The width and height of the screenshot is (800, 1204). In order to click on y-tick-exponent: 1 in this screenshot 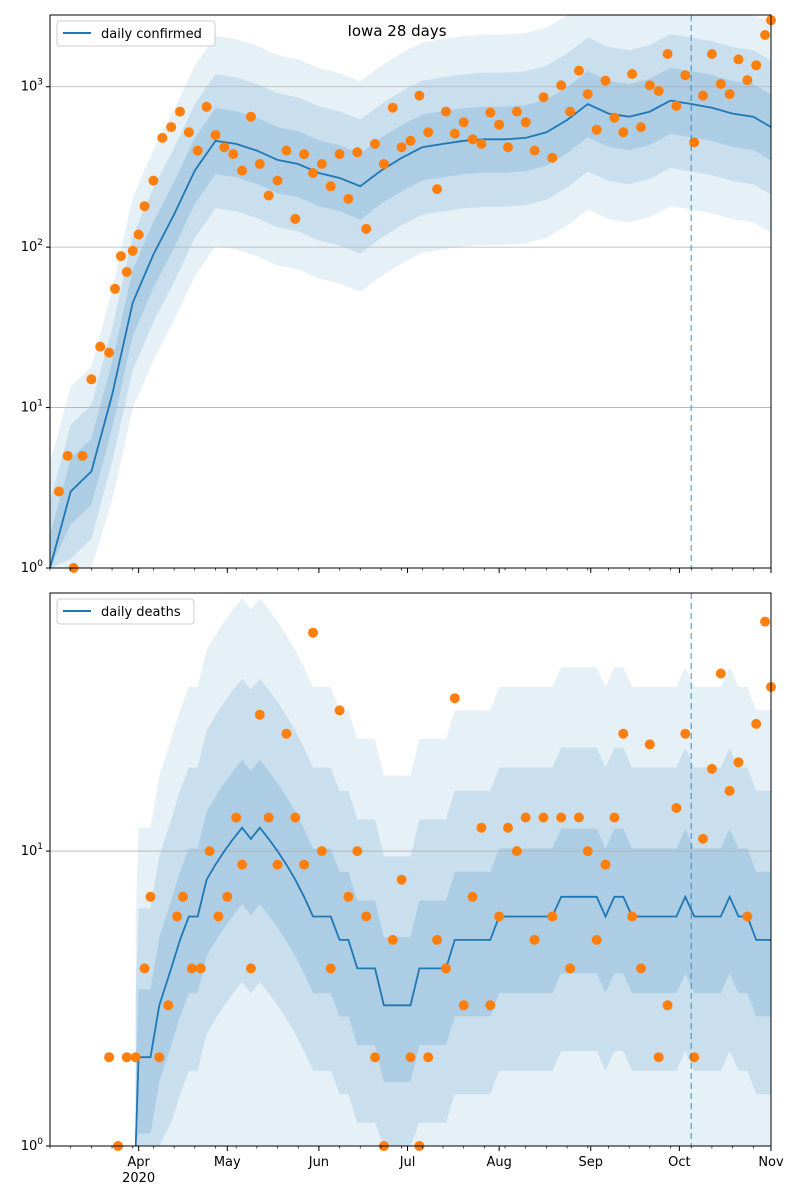, I will do `click(40, 847)`.